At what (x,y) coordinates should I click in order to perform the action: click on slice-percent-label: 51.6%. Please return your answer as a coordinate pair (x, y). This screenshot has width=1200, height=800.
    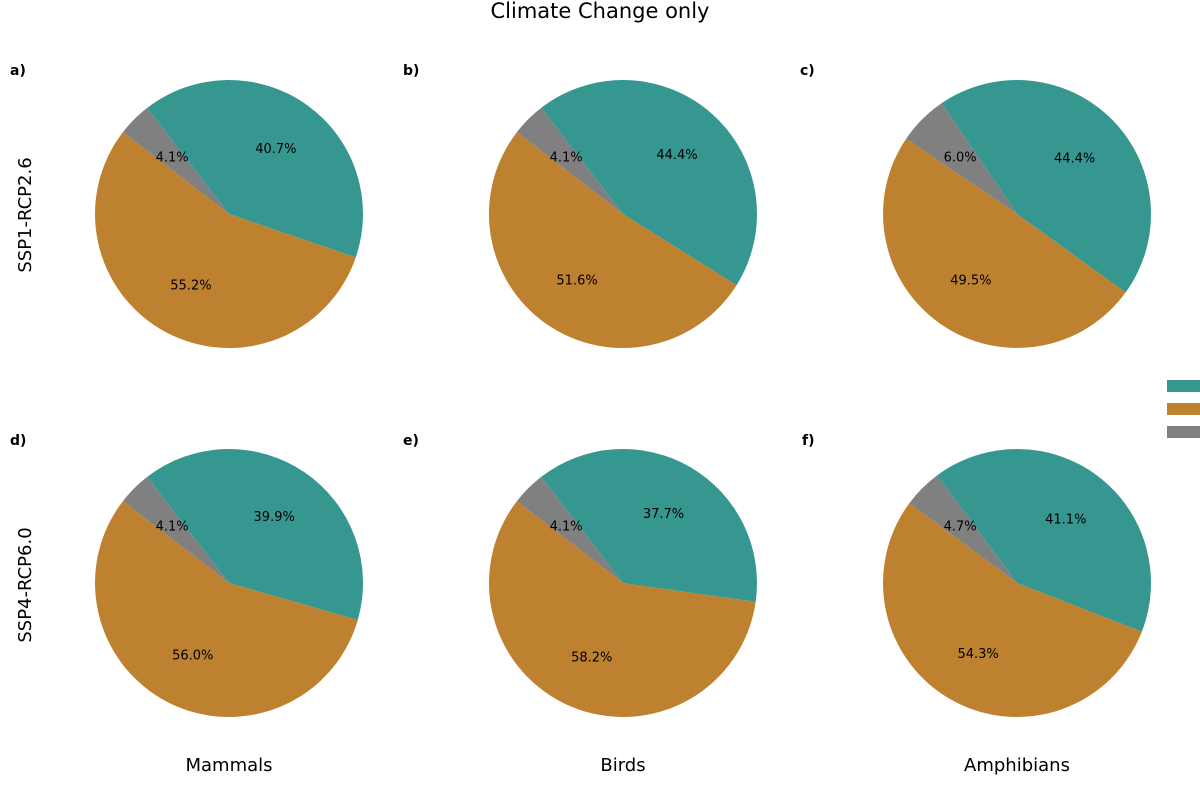
    Looking at the image, I should click on (576, 280).